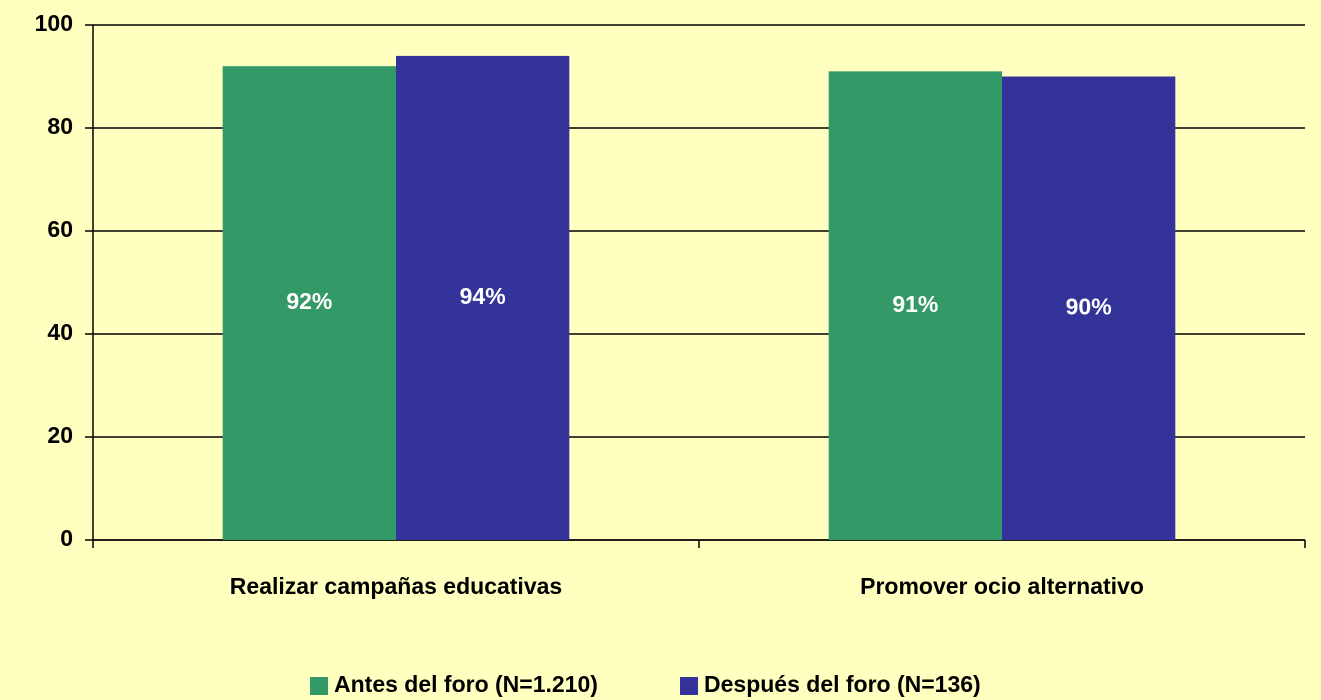 The image size is (1321, 700). I want to click on value-label: 92%, so click(309, 301).